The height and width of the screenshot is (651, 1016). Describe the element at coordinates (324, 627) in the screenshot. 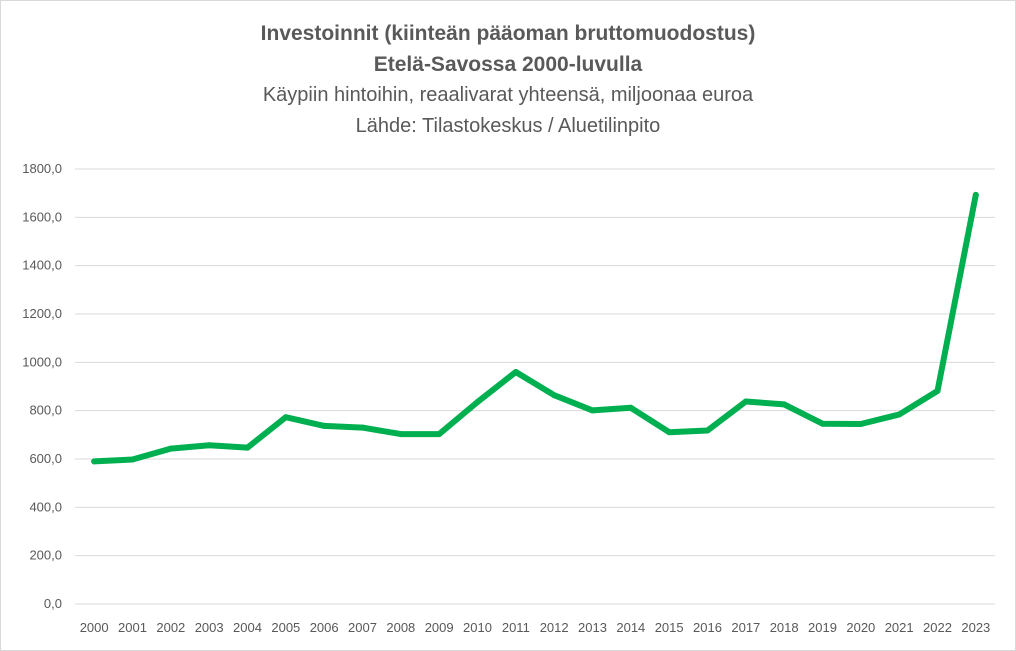

I see `x-tick-label: 2006` at that location.